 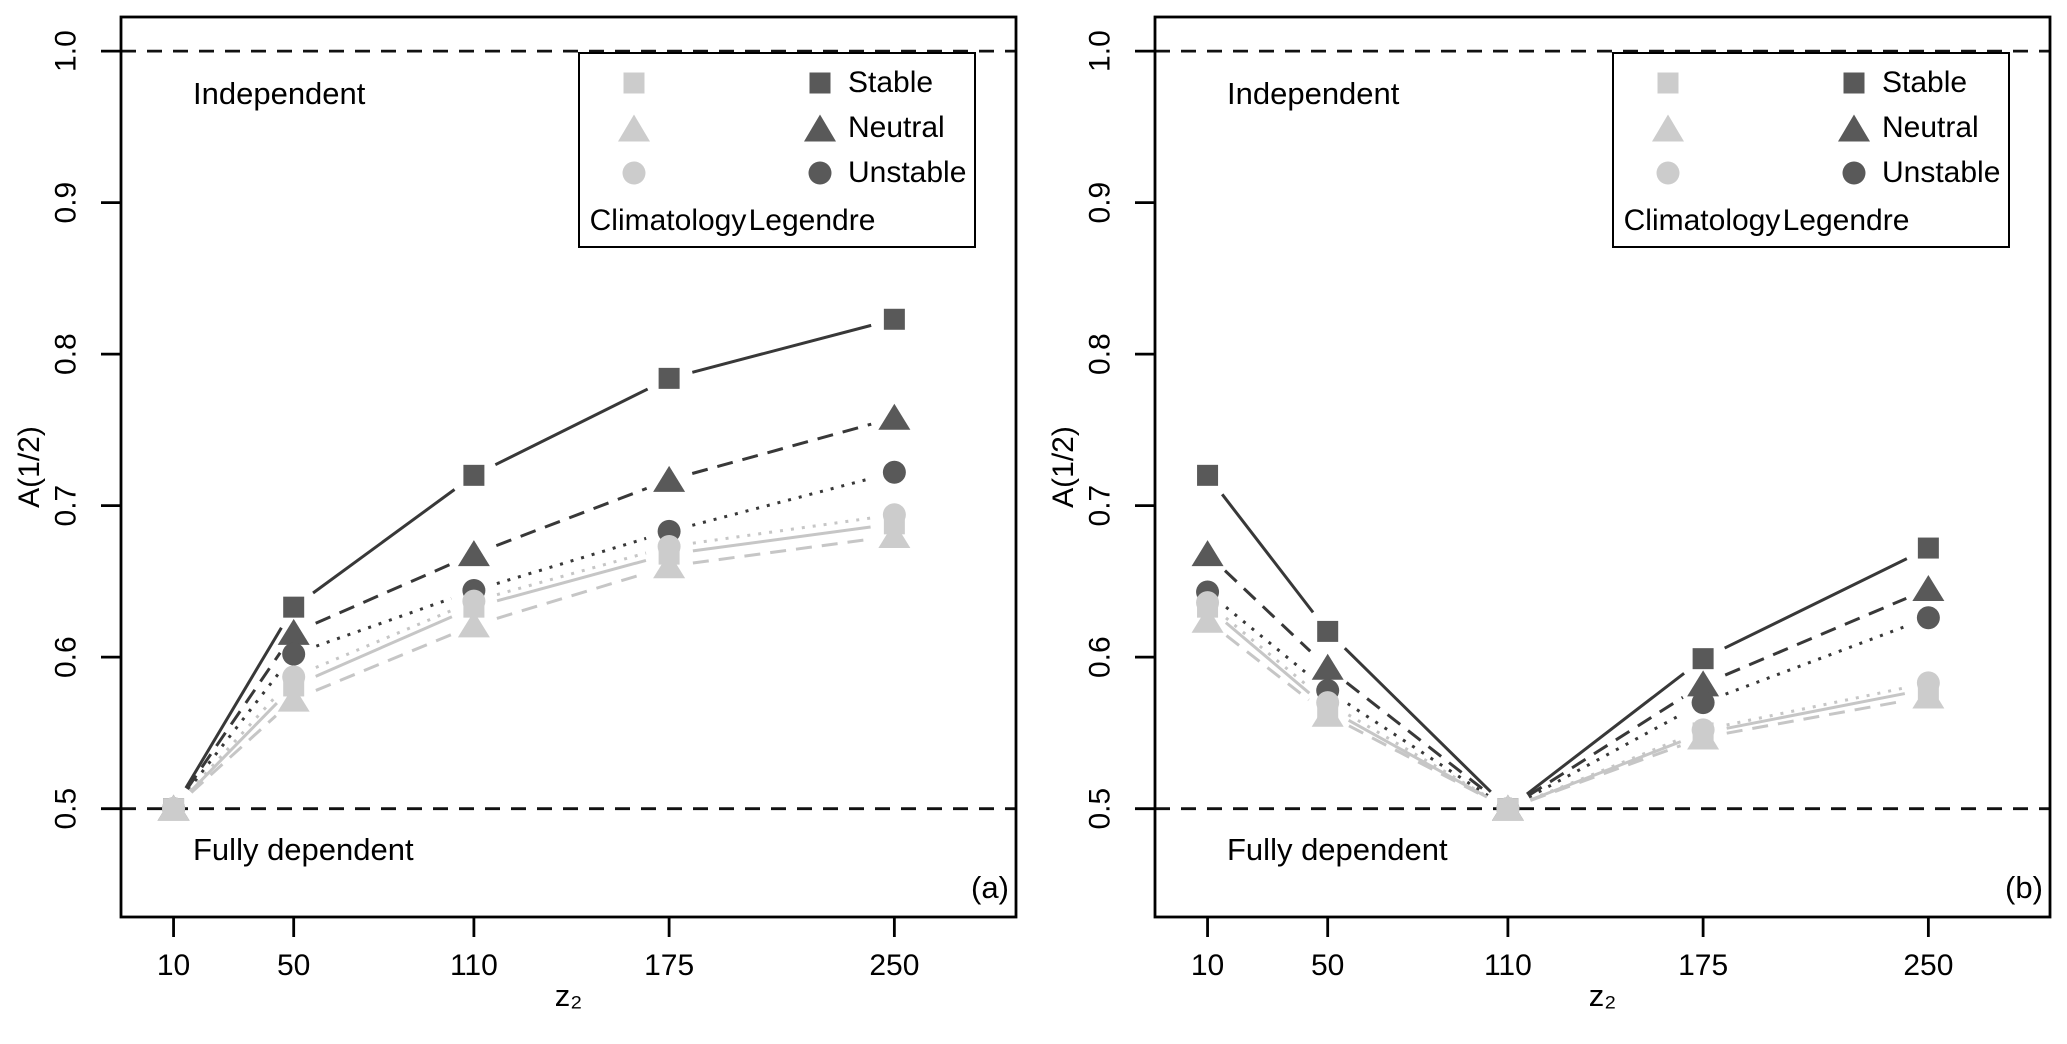 I want to click on legend-row-unstable: Unstable, so click(x=1811, y=172).